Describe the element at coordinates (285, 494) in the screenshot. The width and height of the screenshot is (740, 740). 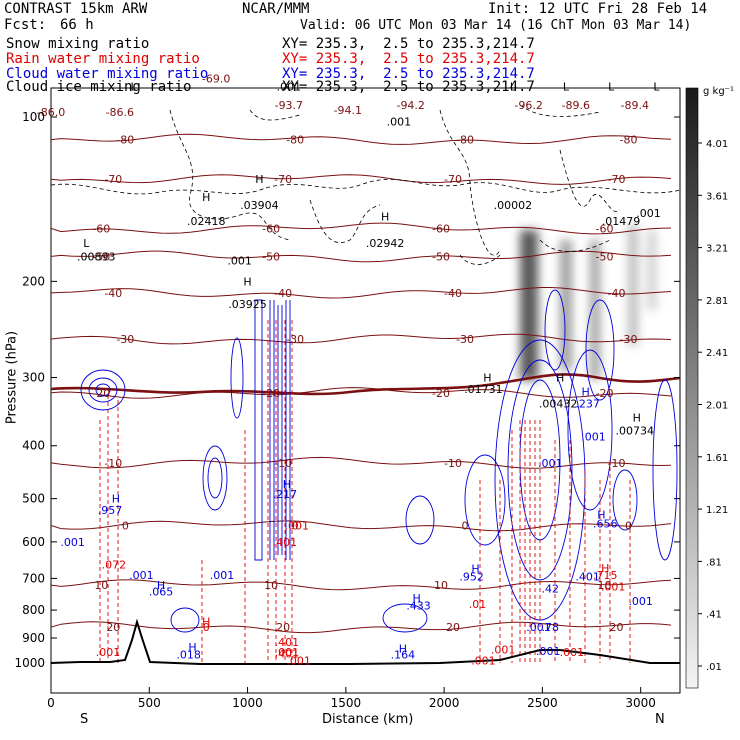
I see `contour-value-label: .217` at that location.